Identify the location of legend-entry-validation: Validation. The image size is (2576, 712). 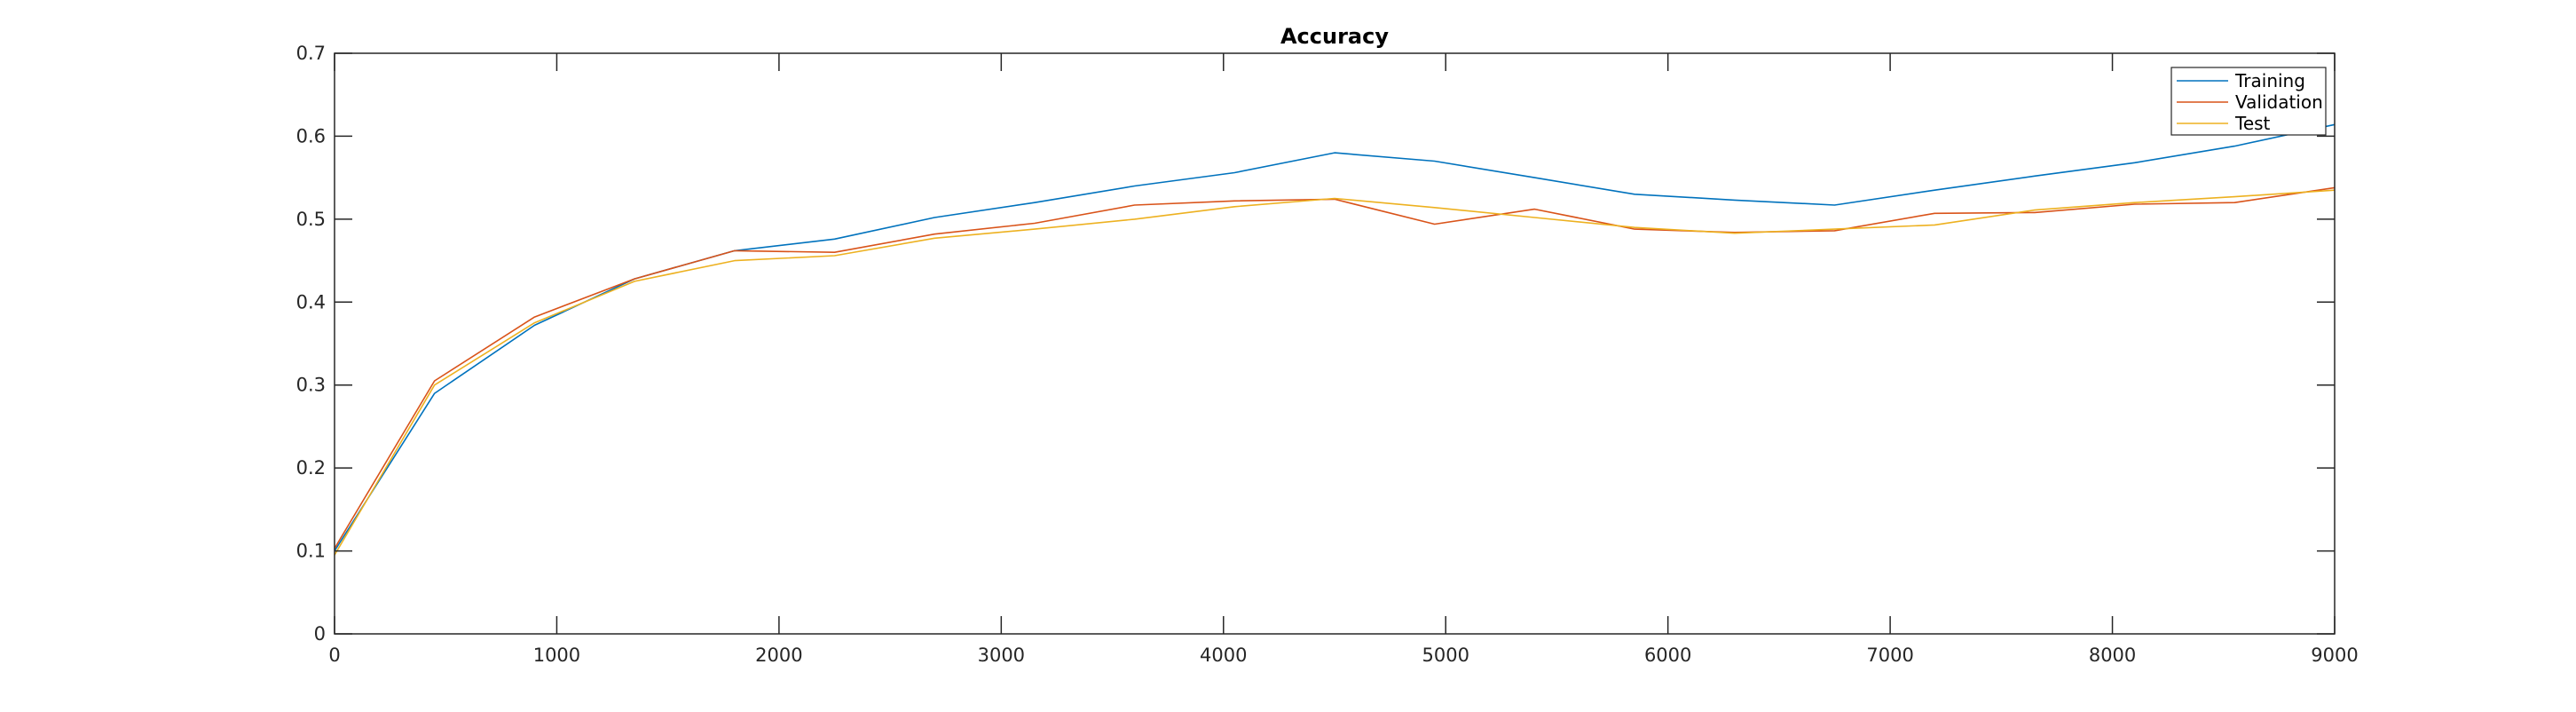
(2279, 102).